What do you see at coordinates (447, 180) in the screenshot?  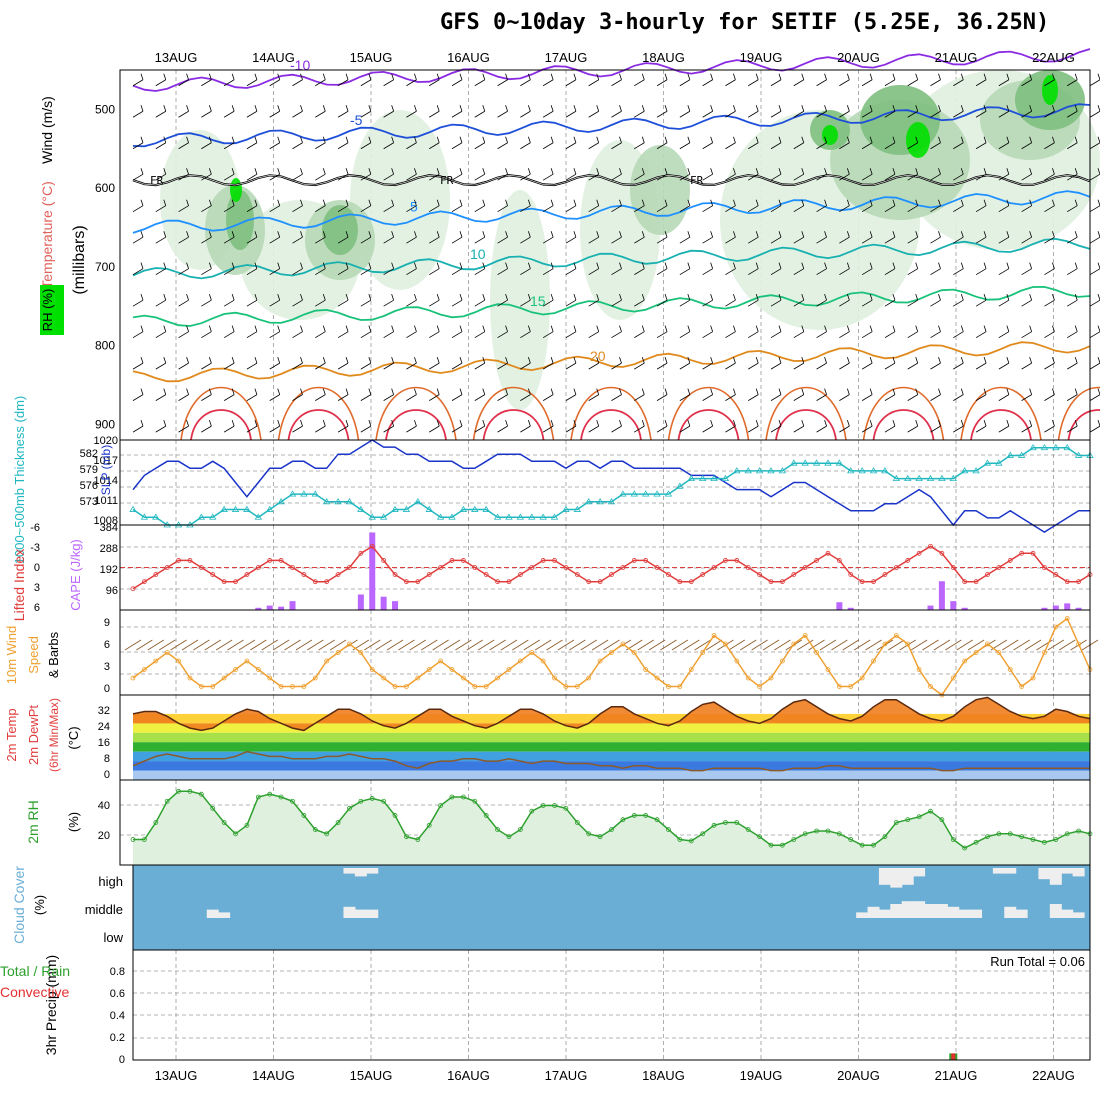 I see `fr-label: FR` at bounding box center [447, 180].